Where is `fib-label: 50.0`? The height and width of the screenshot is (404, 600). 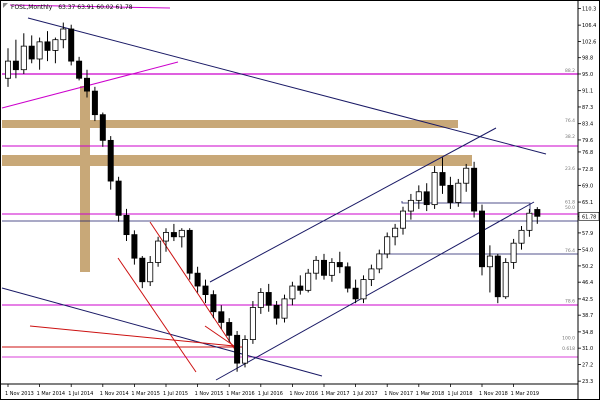
fib-label: 50.0 is located at coordinates (570, 208).